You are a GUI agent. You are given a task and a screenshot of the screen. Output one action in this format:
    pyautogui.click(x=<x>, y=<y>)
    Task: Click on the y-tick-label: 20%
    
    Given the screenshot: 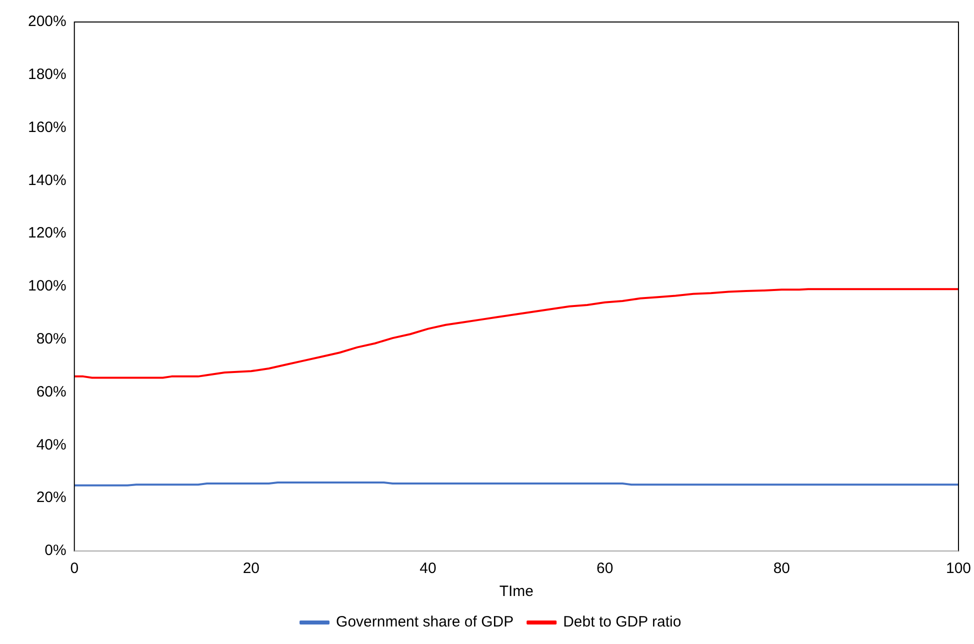 What is the action you would take?
    pyautogui.click(x=51, y=497)
    